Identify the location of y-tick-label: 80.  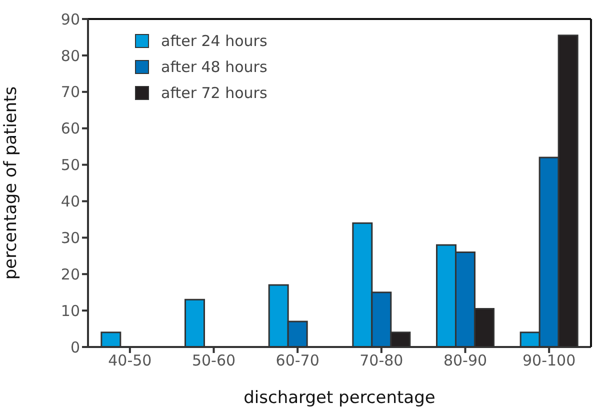
(70, 55).